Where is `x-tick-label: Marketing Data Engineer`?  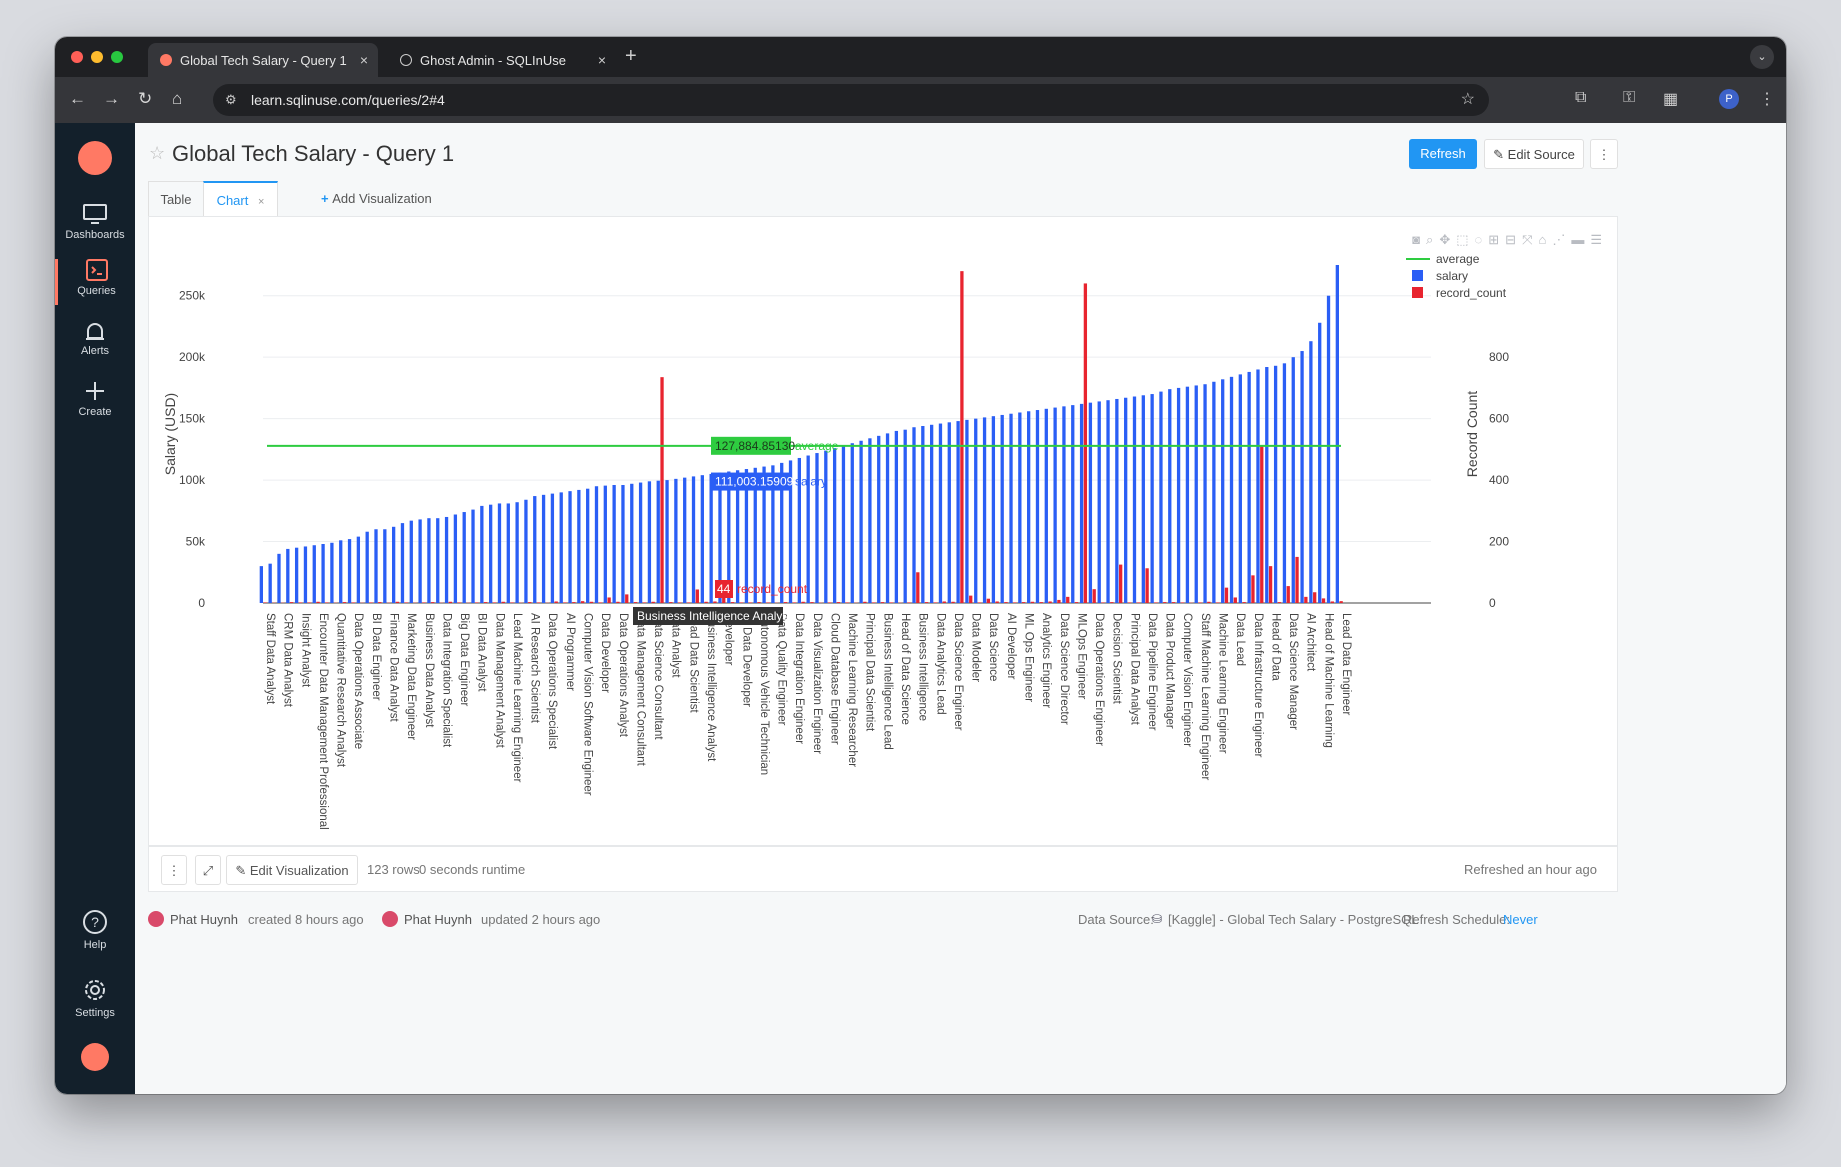 x-tick-label: Marketing Data Engineer is located at coordinates (411, 676).